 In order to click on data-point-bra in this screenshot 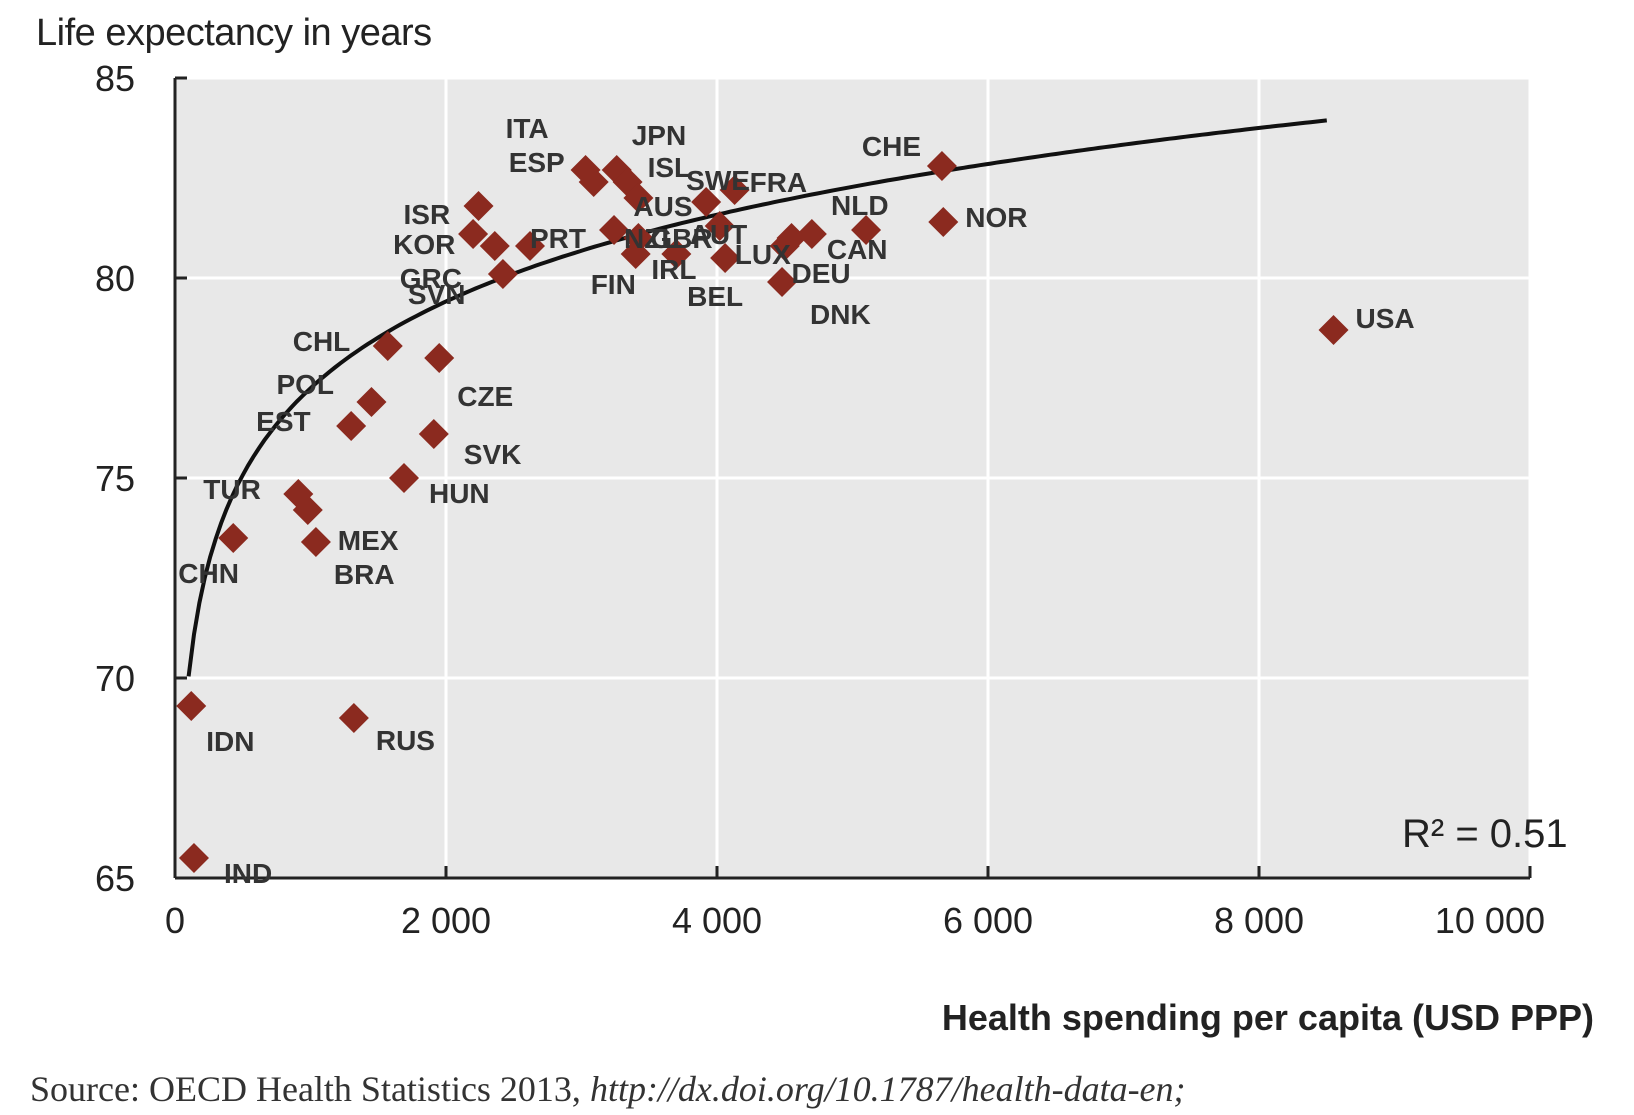, I will do `click(315, 542)`.